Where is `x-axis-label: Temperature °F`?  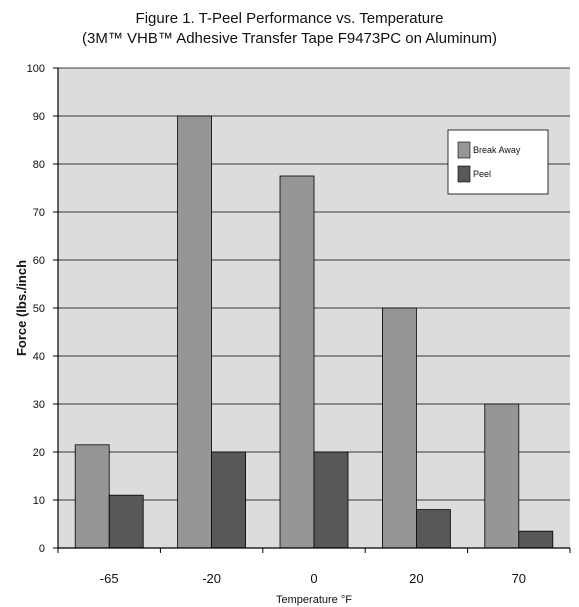
x-axis-label: Temperature °F is located at coordinates (314, 600).